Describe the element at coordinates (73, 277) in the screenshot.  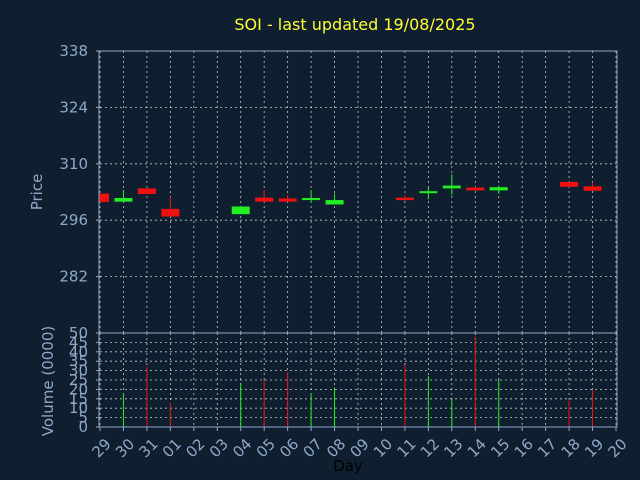
I see `price-y-tick-label: 282` at that location.